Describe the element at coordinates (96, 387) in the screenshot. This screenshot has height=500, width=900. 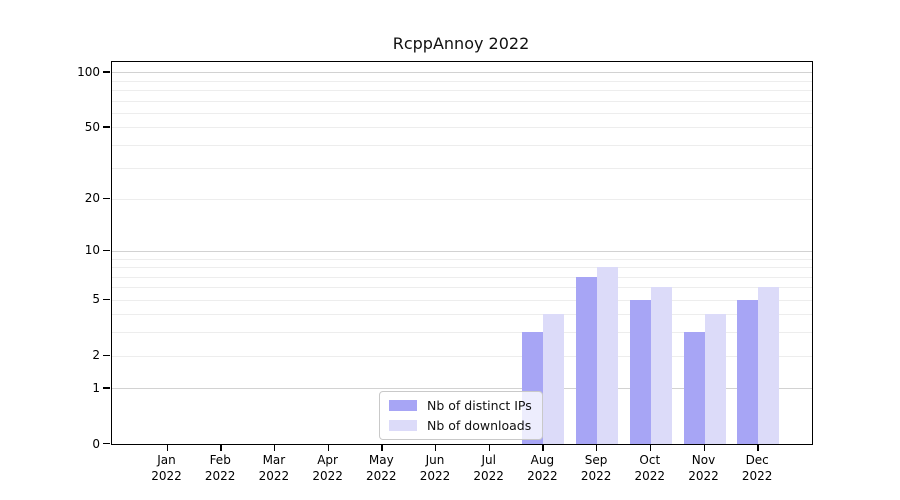
I see `y-tick-label-1: 1` at that location.